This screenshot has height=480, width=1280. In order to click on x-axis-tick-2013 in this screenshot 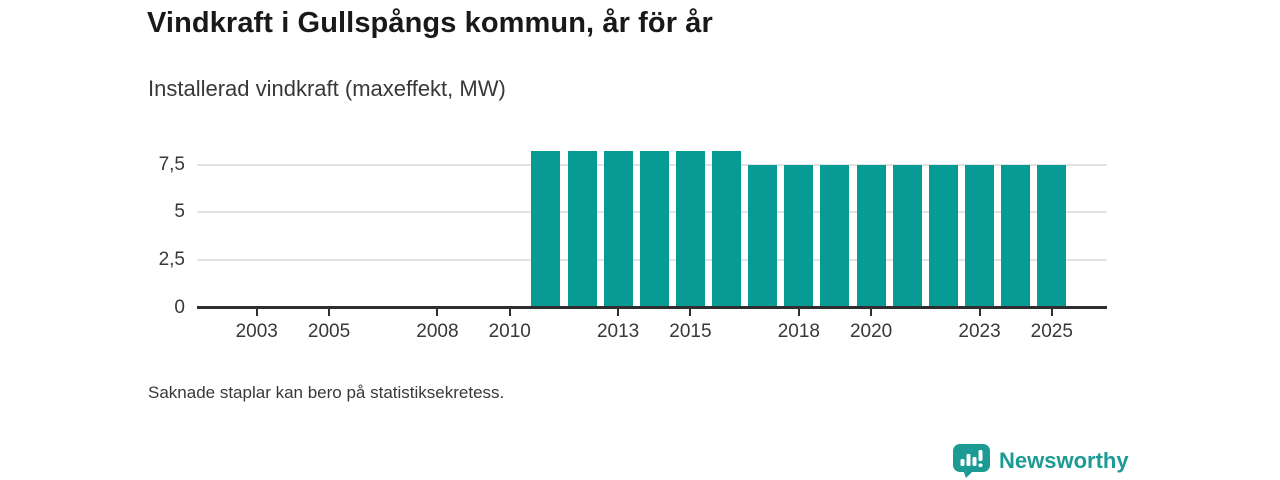, I will do `click(618, 312)`.